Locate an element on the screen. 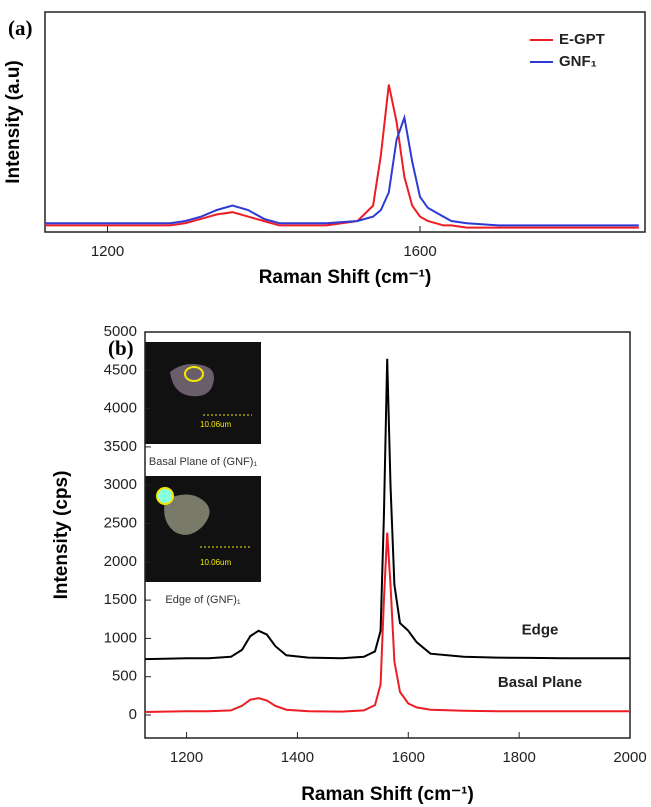 Image resolution: width=651 pixels, height=807 pixels. y-tick-label: 500 is located at coordinates (124, 676).